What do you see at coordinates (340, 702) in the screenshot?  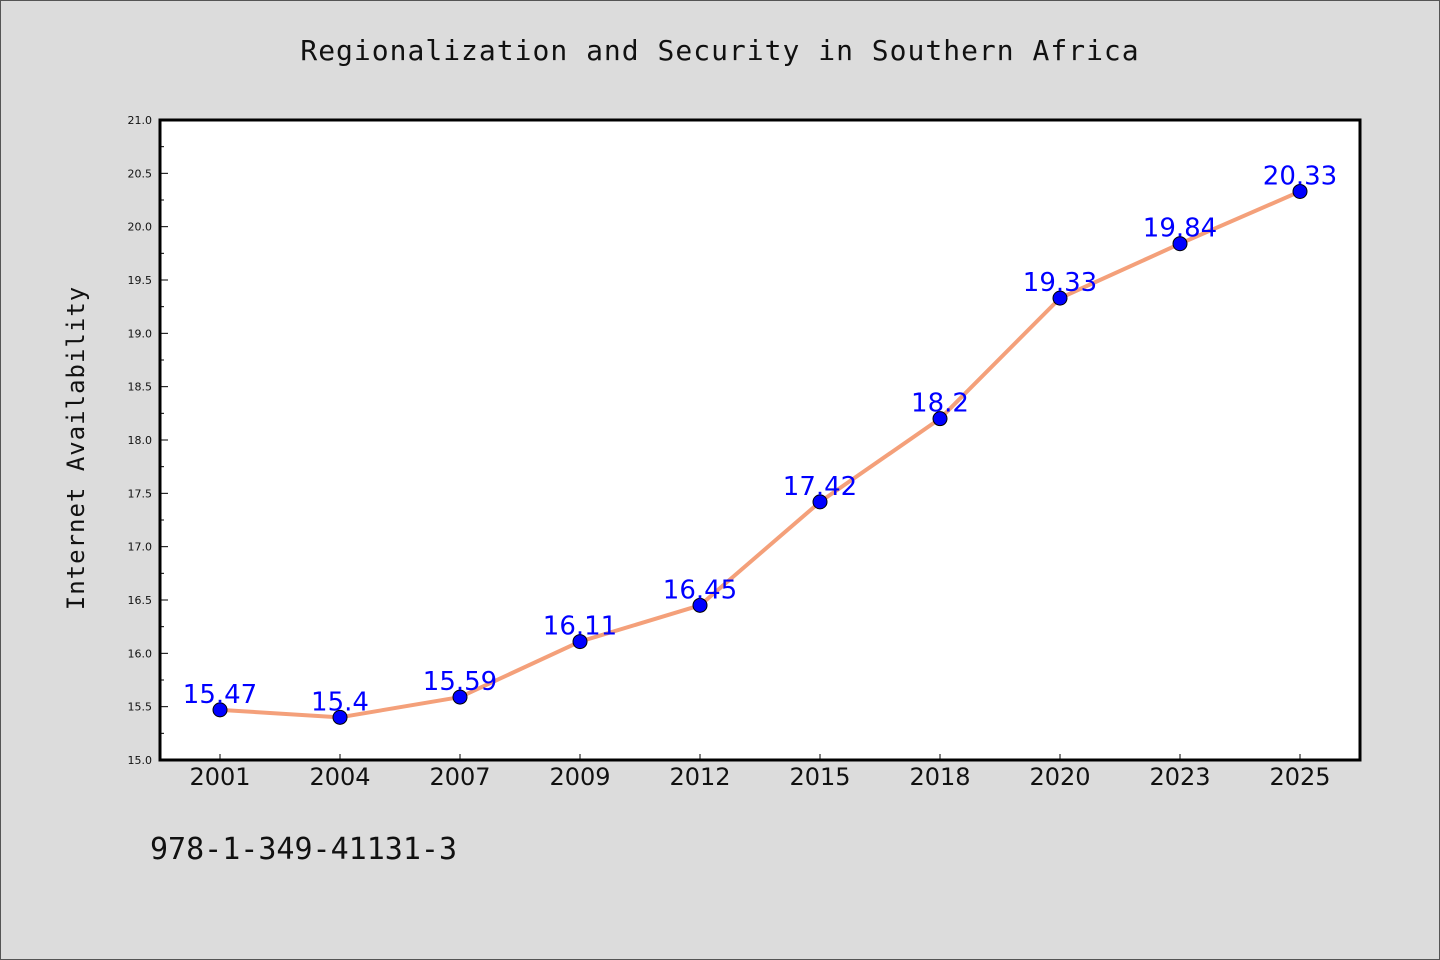 I see `data-label: 15.4` at bounding box center [340, 702].